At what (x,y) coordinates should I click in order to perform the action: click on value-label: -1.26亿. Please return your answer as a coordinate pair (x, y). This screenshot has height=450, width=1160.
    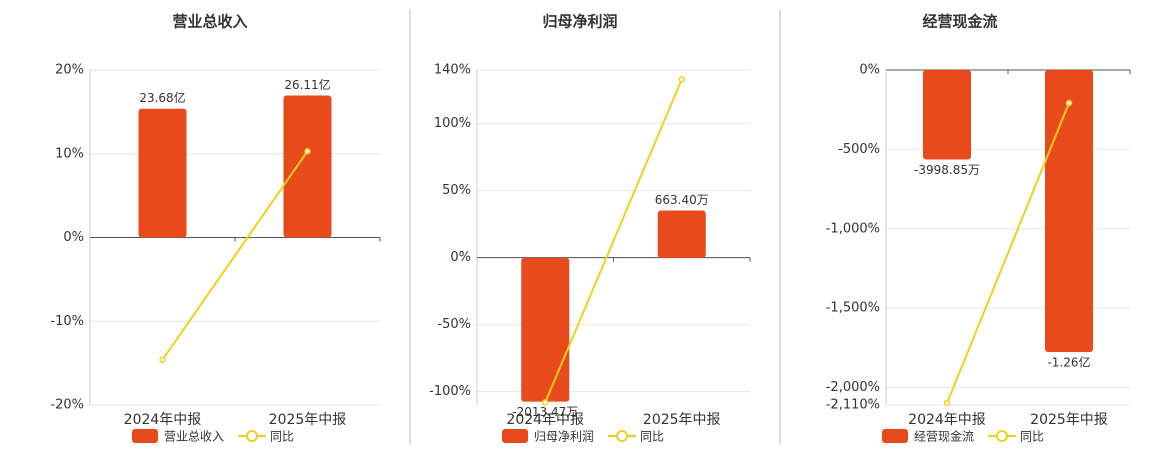
    Looking at the image, I should click on (1068, 361).